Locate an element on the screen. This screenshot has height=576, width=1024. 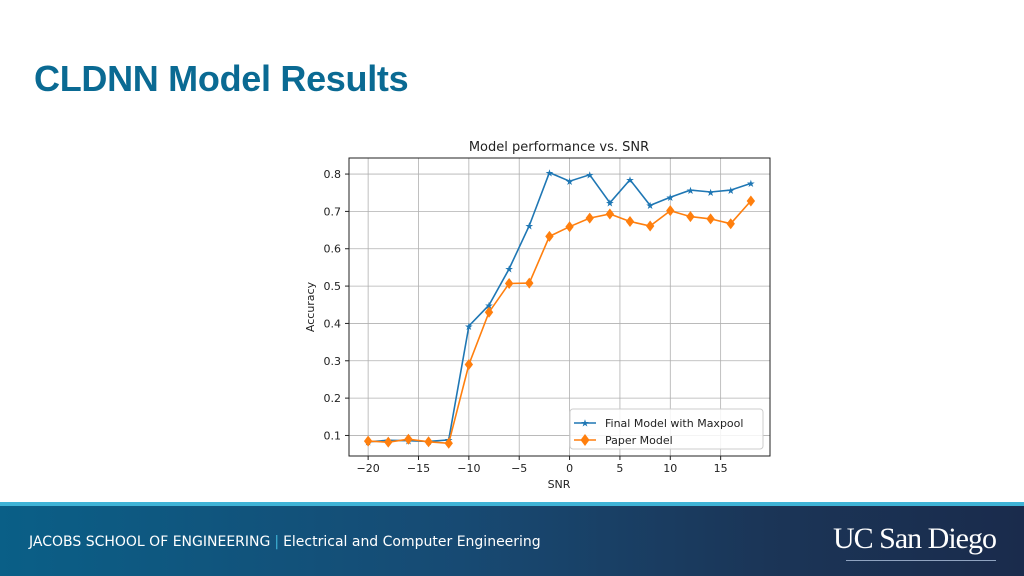
legend-label-final-model: Final Model with Maxpool is located at coordinates (674, 423).